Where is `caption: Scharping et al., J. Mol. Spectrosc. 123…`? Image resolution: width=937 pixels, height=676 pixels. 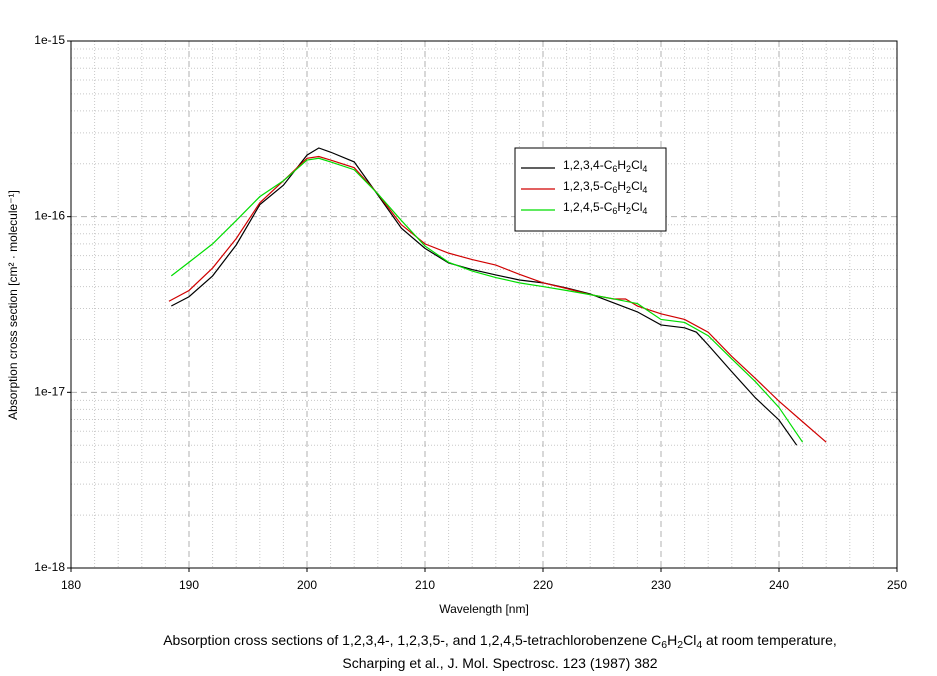
caption: Scharping et al., J. Mol. Spectrosc. 123… is located at coordinates (499, 663).